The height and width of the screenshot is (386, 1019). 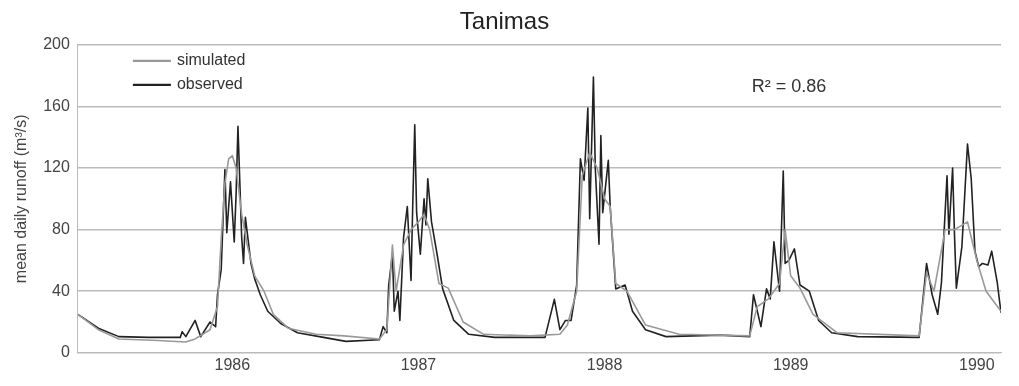 I want to click on y-tick-label: 0, so click(x=65, y=352).